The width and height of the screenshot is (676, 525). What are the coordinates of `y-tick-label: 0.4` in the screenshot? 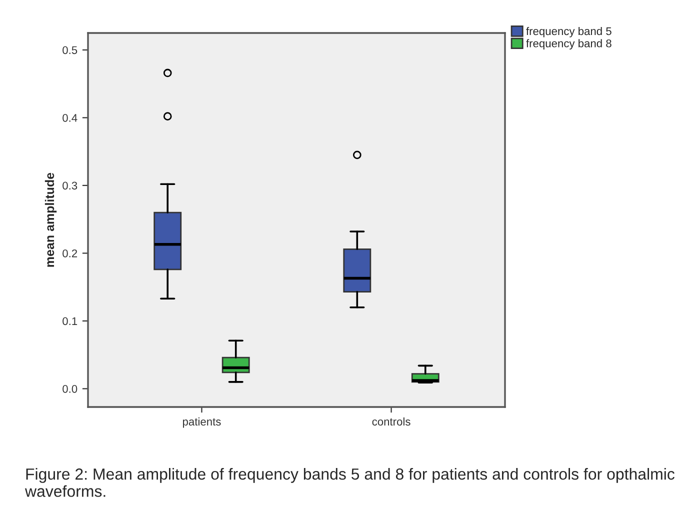 It's located at (70, 118).